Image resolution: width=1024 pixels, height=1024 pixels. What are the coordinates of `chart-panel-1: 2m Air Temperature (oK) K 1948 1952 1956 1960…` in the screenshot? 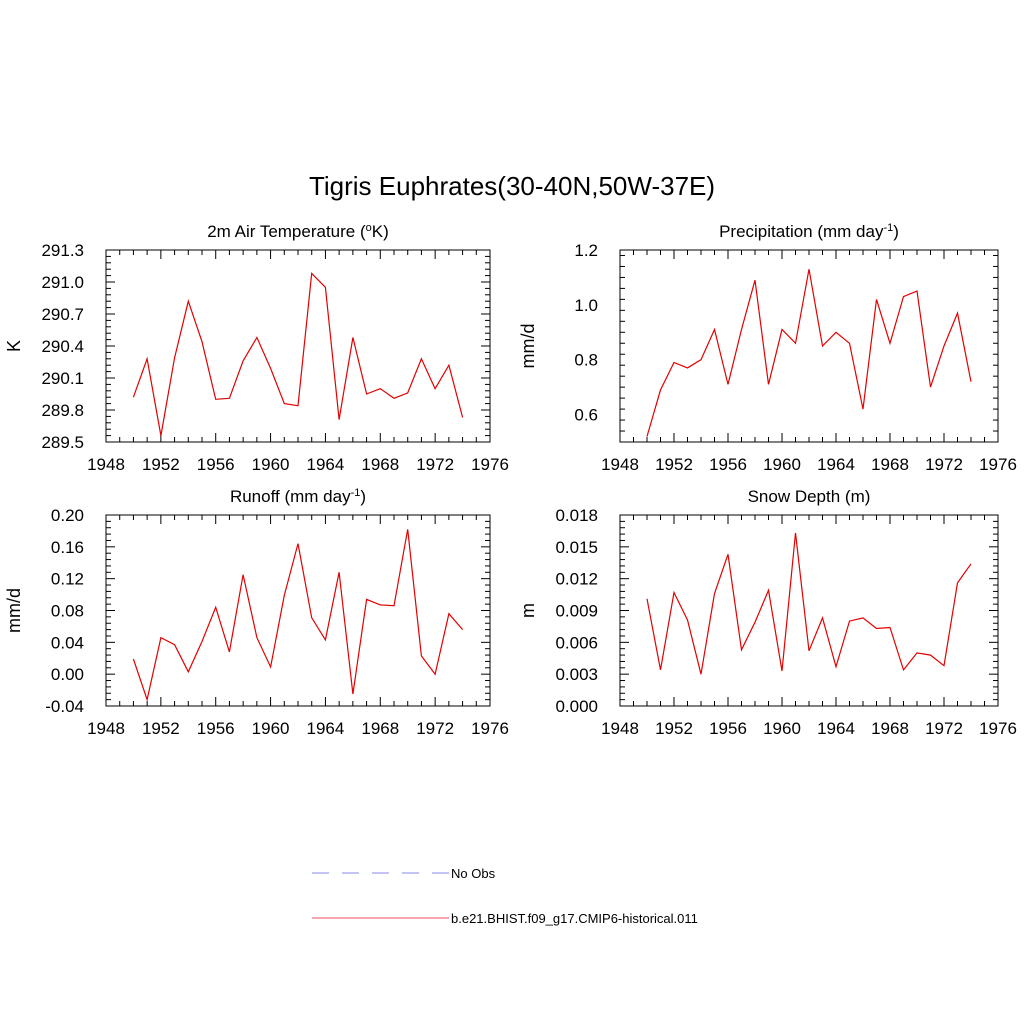 It's located at (256, 348).